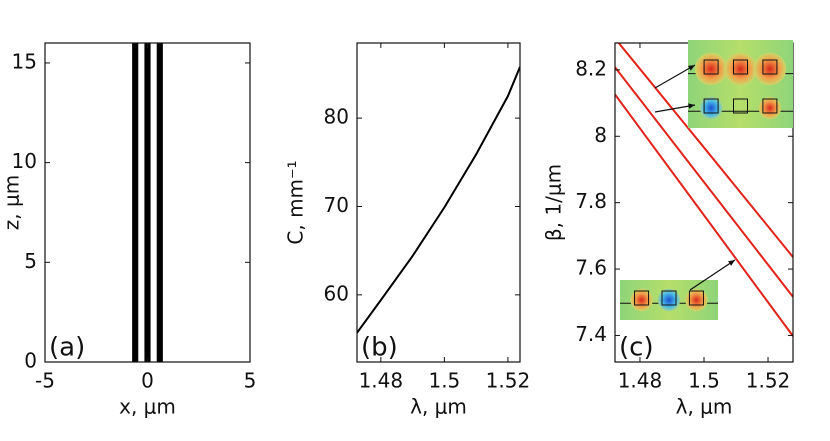 Image resolution: width=830 pixels, height=441 pixels. Describe the element at coordinates (30, 361) in the screenshot. I see `y-tick-label: 0` at that location.